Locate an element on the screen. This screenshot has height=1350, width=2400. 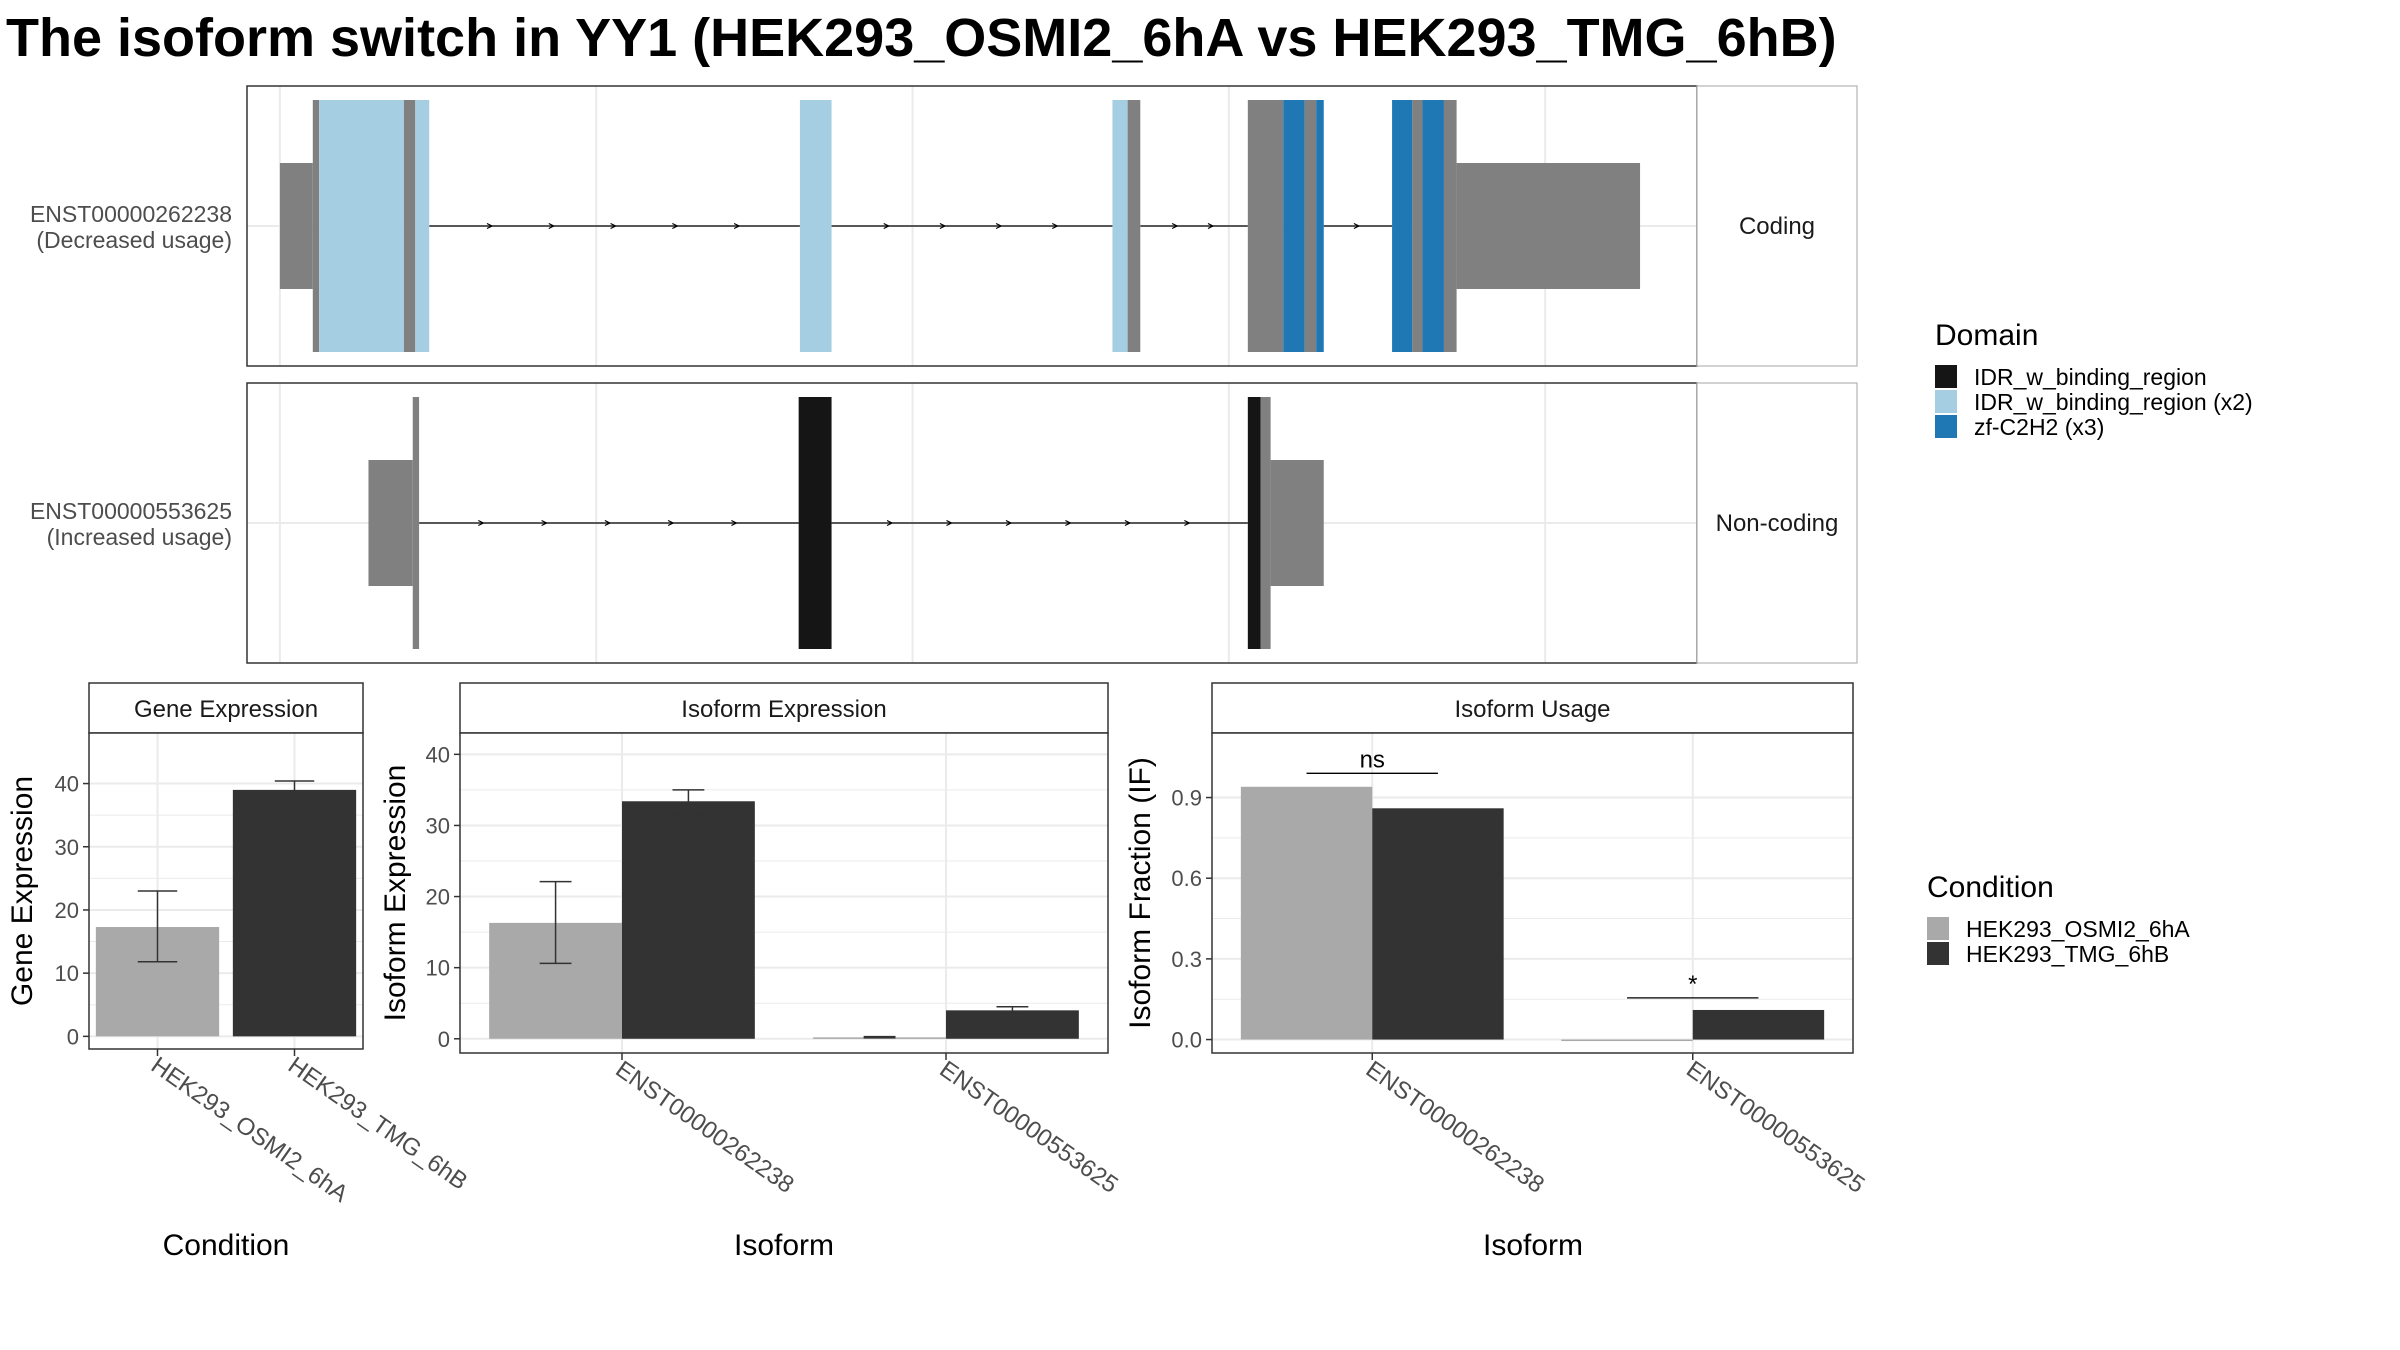
y-tick-label: 0.9 is located at coordinates (1186, 798).